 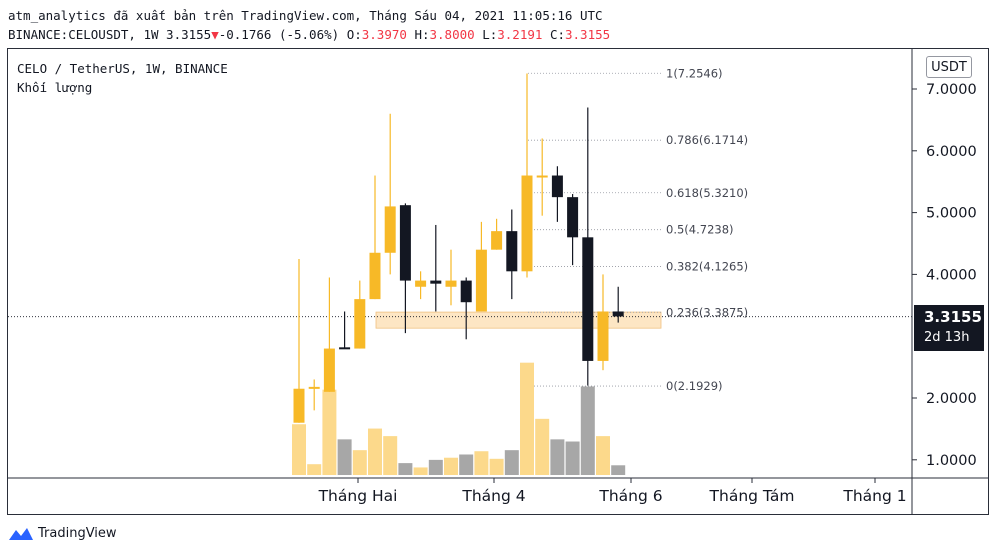 What do you see at coordinates (707, 312) in the screenshot?
I see `fib-level-label: 0.236(3.3875)` at bounding box center [707, 312].